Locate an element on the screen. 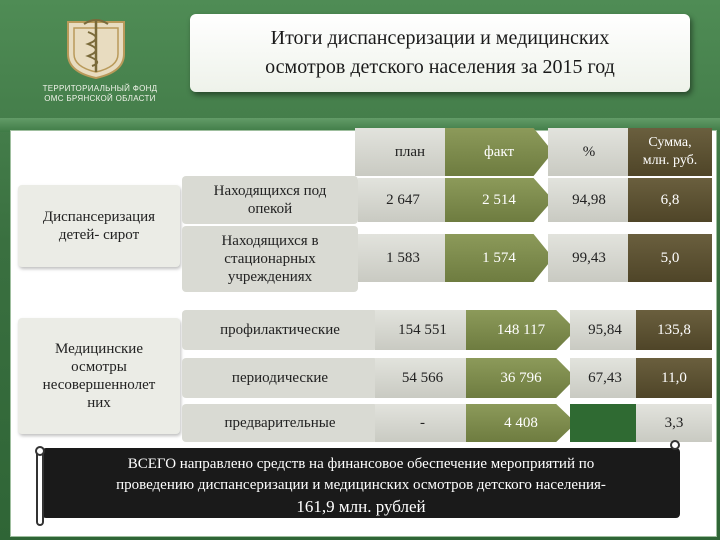 The height and width of the screenshot is (540, 720). cell-sum-value: 5,0 is located at coordinates (670, 258).